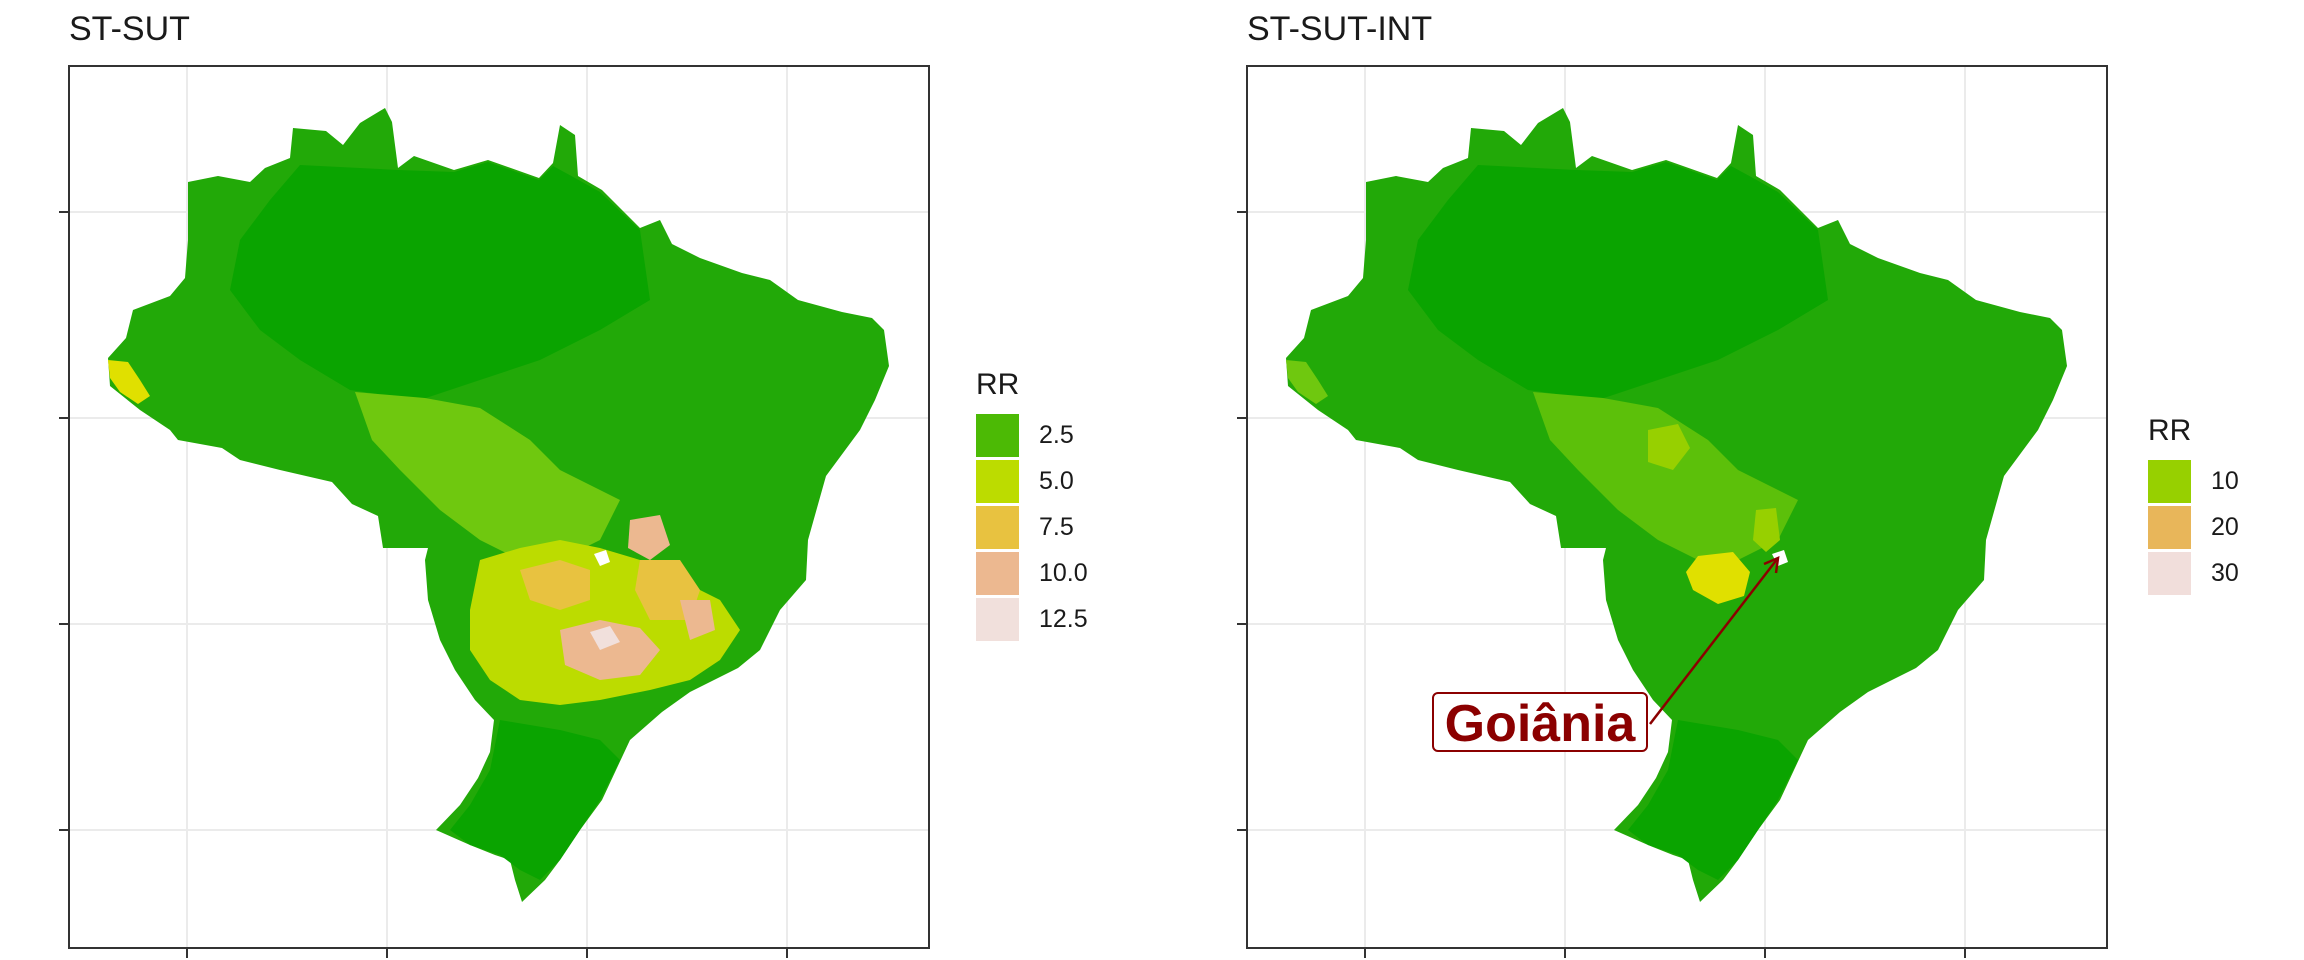 The height and width of the screenshot is (960, 2304). I want to click on legend-label: 7.5, so click(1056, 526).